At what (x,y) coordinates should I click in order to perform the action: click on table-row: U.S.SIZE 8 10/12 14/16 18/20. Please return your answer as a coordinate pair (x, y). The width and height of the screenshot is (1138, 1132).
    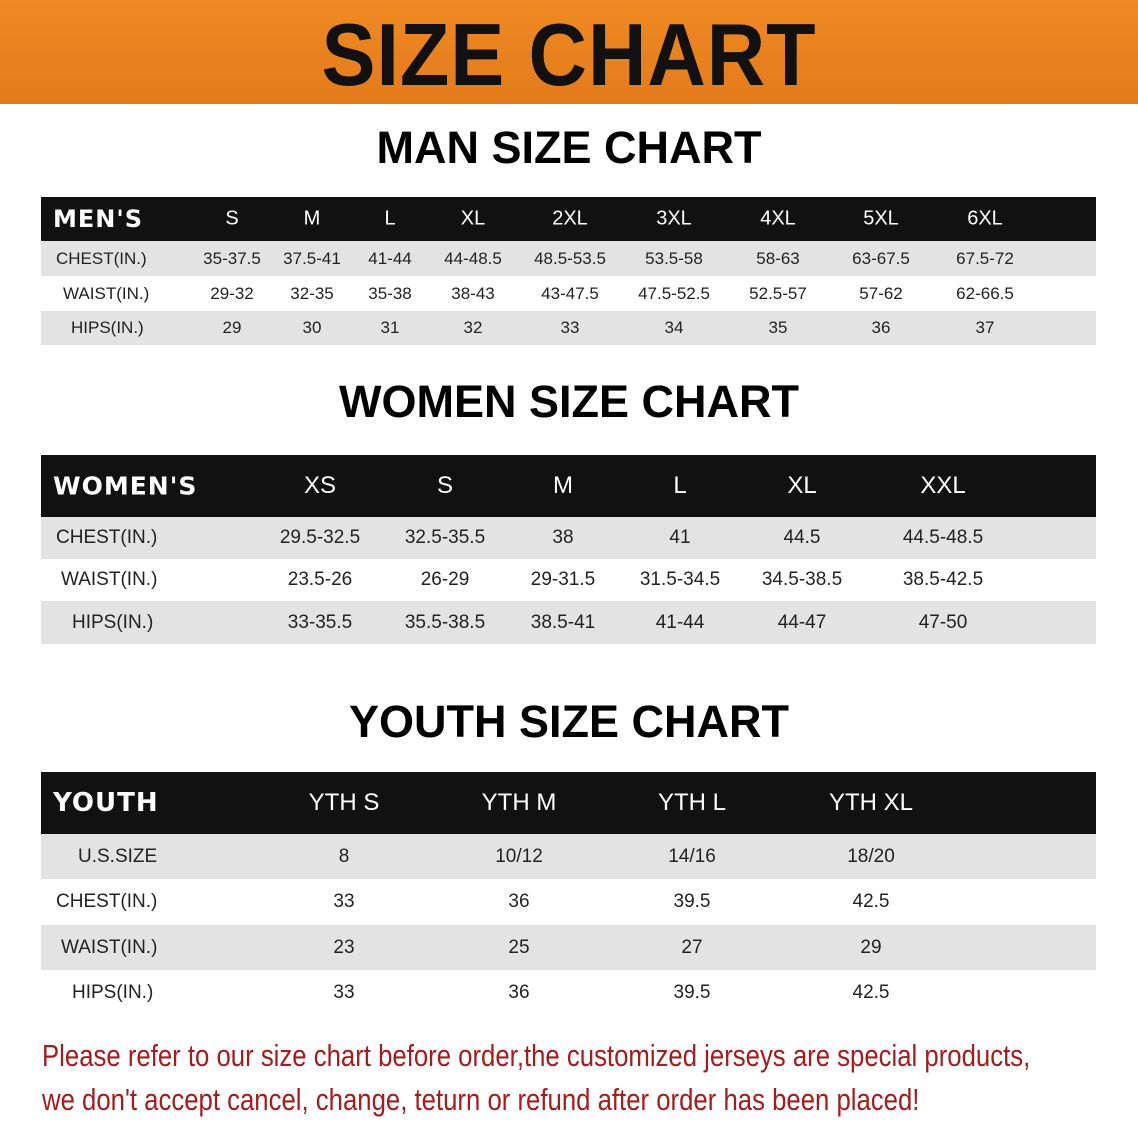
    Looking at the image, I should click on (568, 856).